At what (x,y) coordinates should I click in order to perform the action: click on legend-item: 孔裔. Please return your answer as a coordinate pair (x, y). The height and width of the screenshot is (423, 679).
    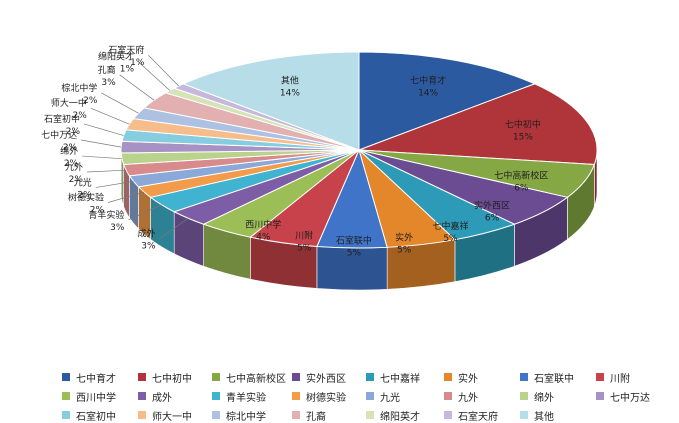
    Looking at the image, I should click on (309, 415).